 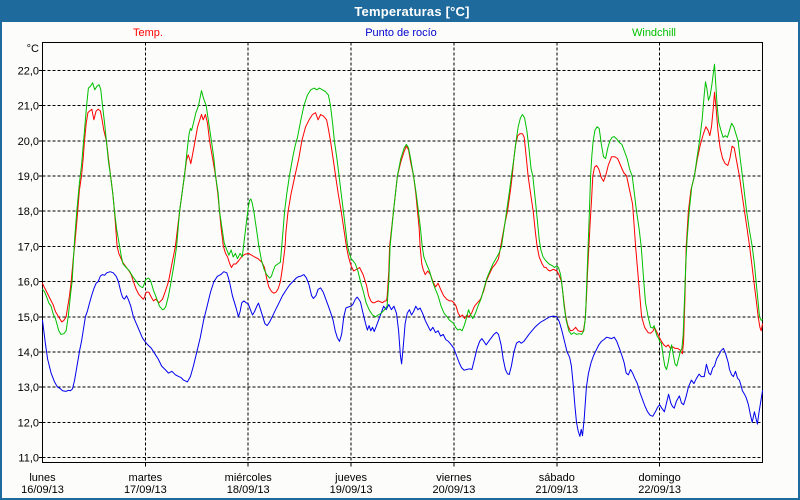 I want to click on y-tick-label: 21,0, so click(x=28, y=107).